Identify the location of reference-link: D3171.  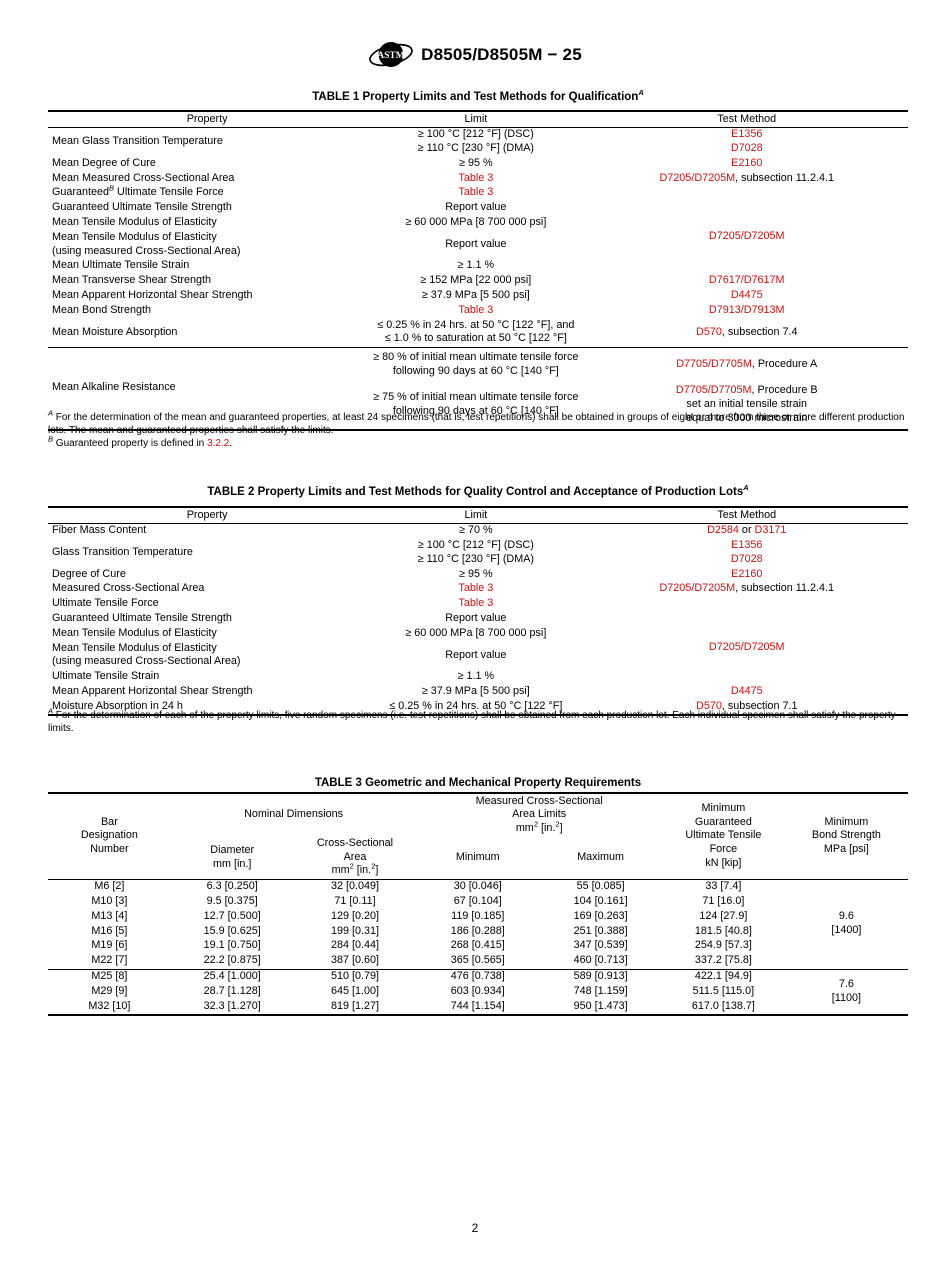
(770, 530).